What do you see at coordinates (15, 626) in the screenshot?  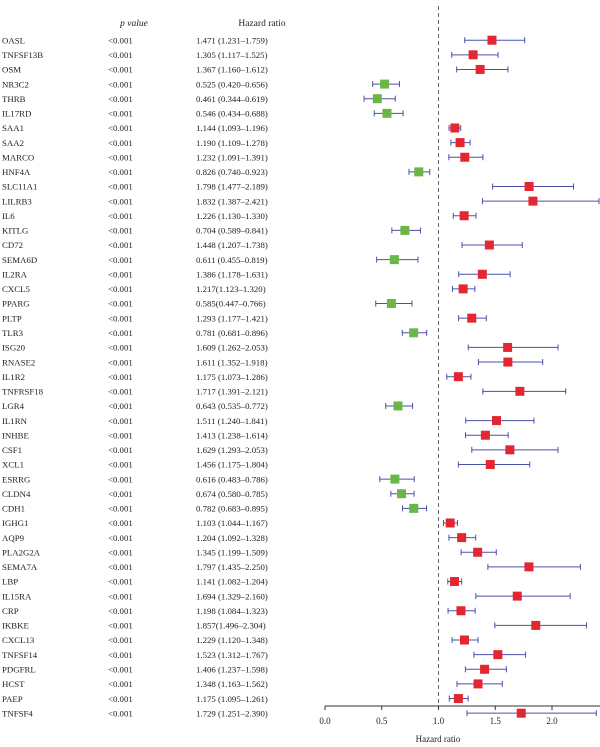 I see `gene-label: IKBKE` at bounding box center [15, 626].